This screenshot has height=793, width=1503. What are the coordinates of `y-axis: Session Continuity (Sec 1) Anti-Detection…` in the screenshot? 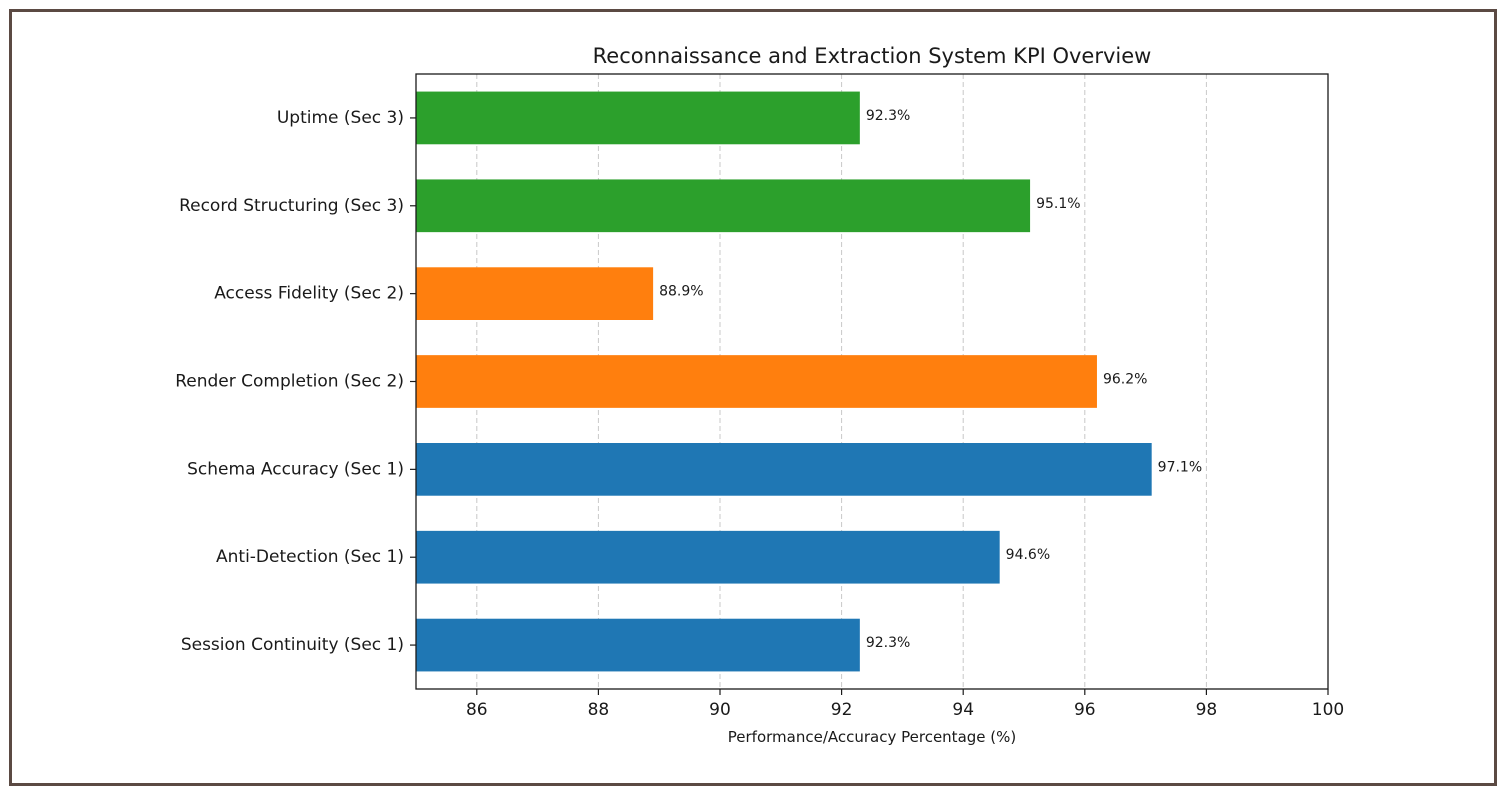 It's located at (295, 381).